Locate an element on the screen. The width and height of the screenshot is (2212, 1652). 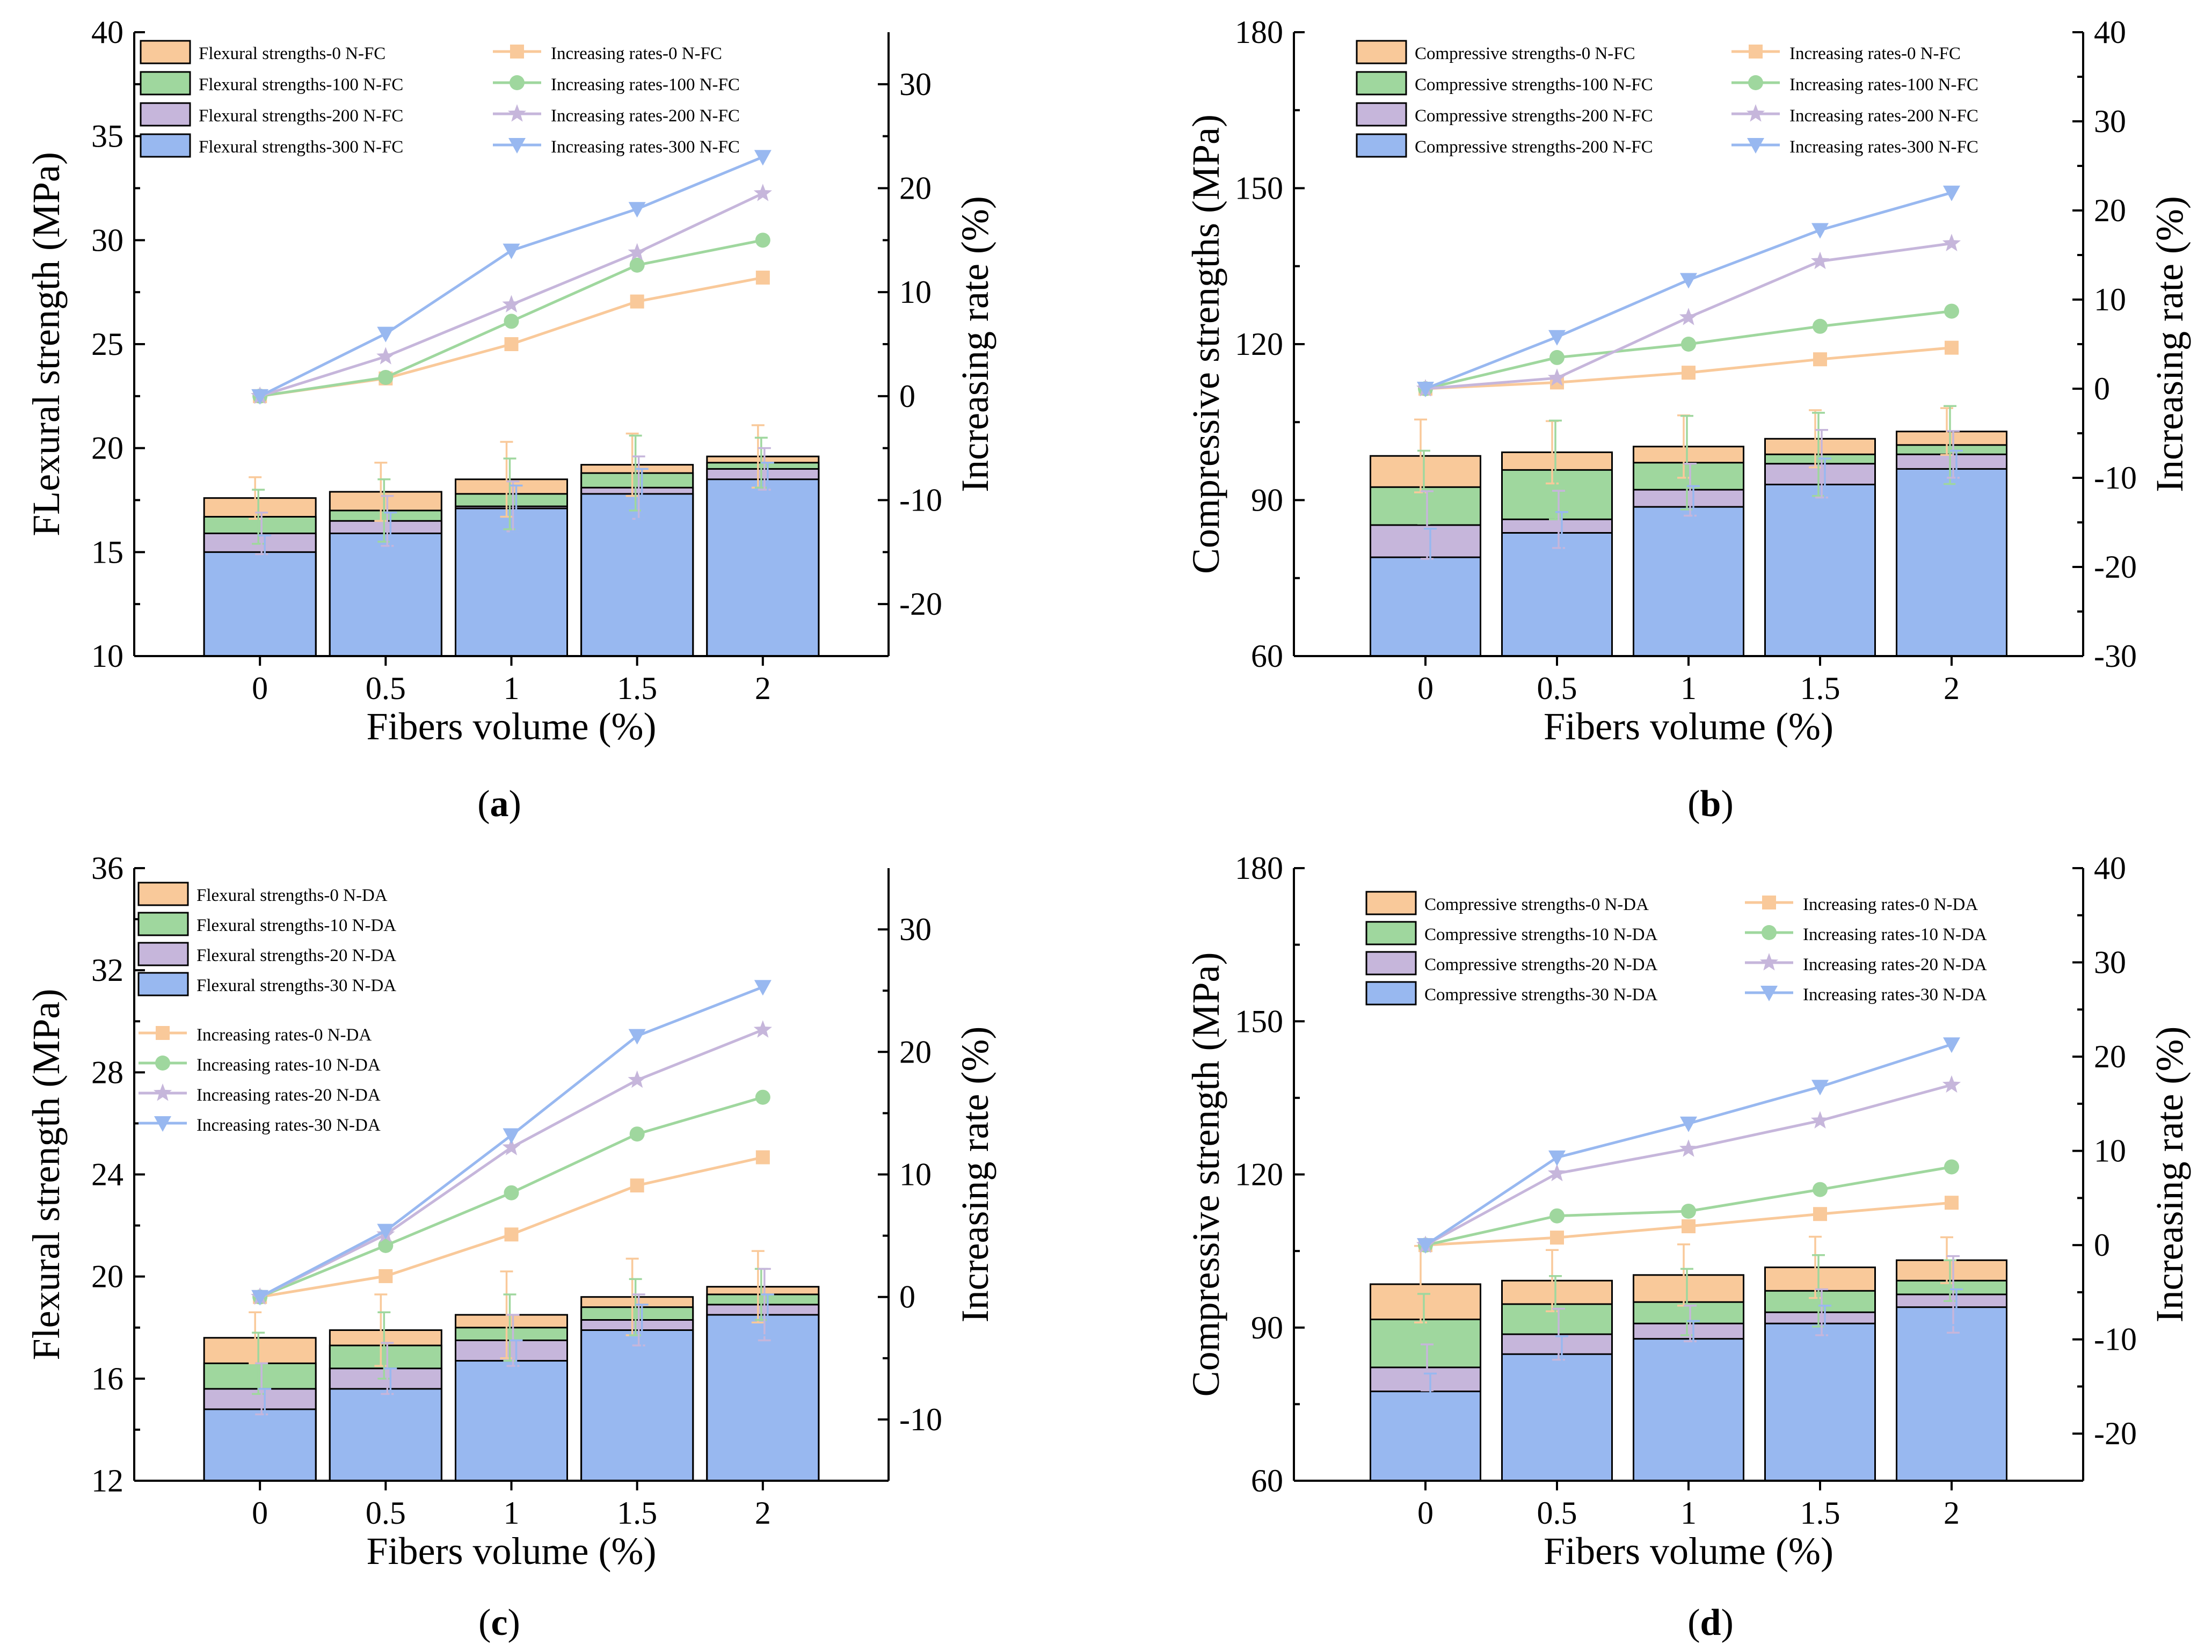
legend-label: Increasing rates-100 N-FC is located at coordinates (645, 84).